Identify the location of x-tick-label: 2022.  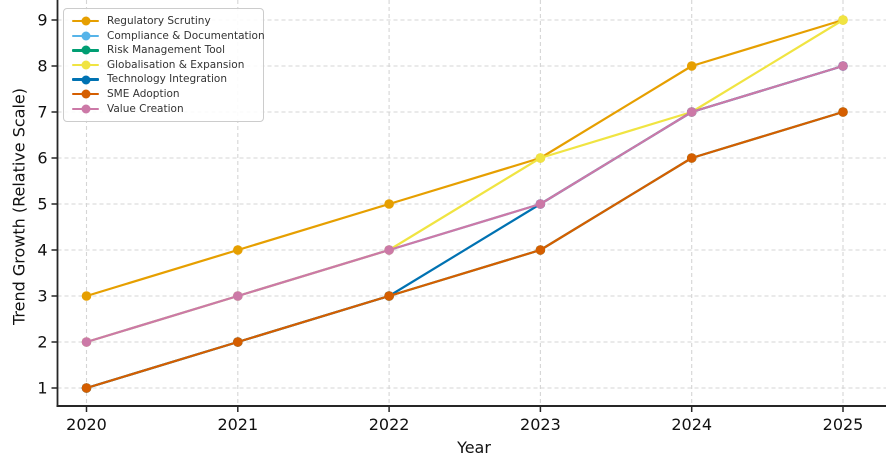
(389, 424).